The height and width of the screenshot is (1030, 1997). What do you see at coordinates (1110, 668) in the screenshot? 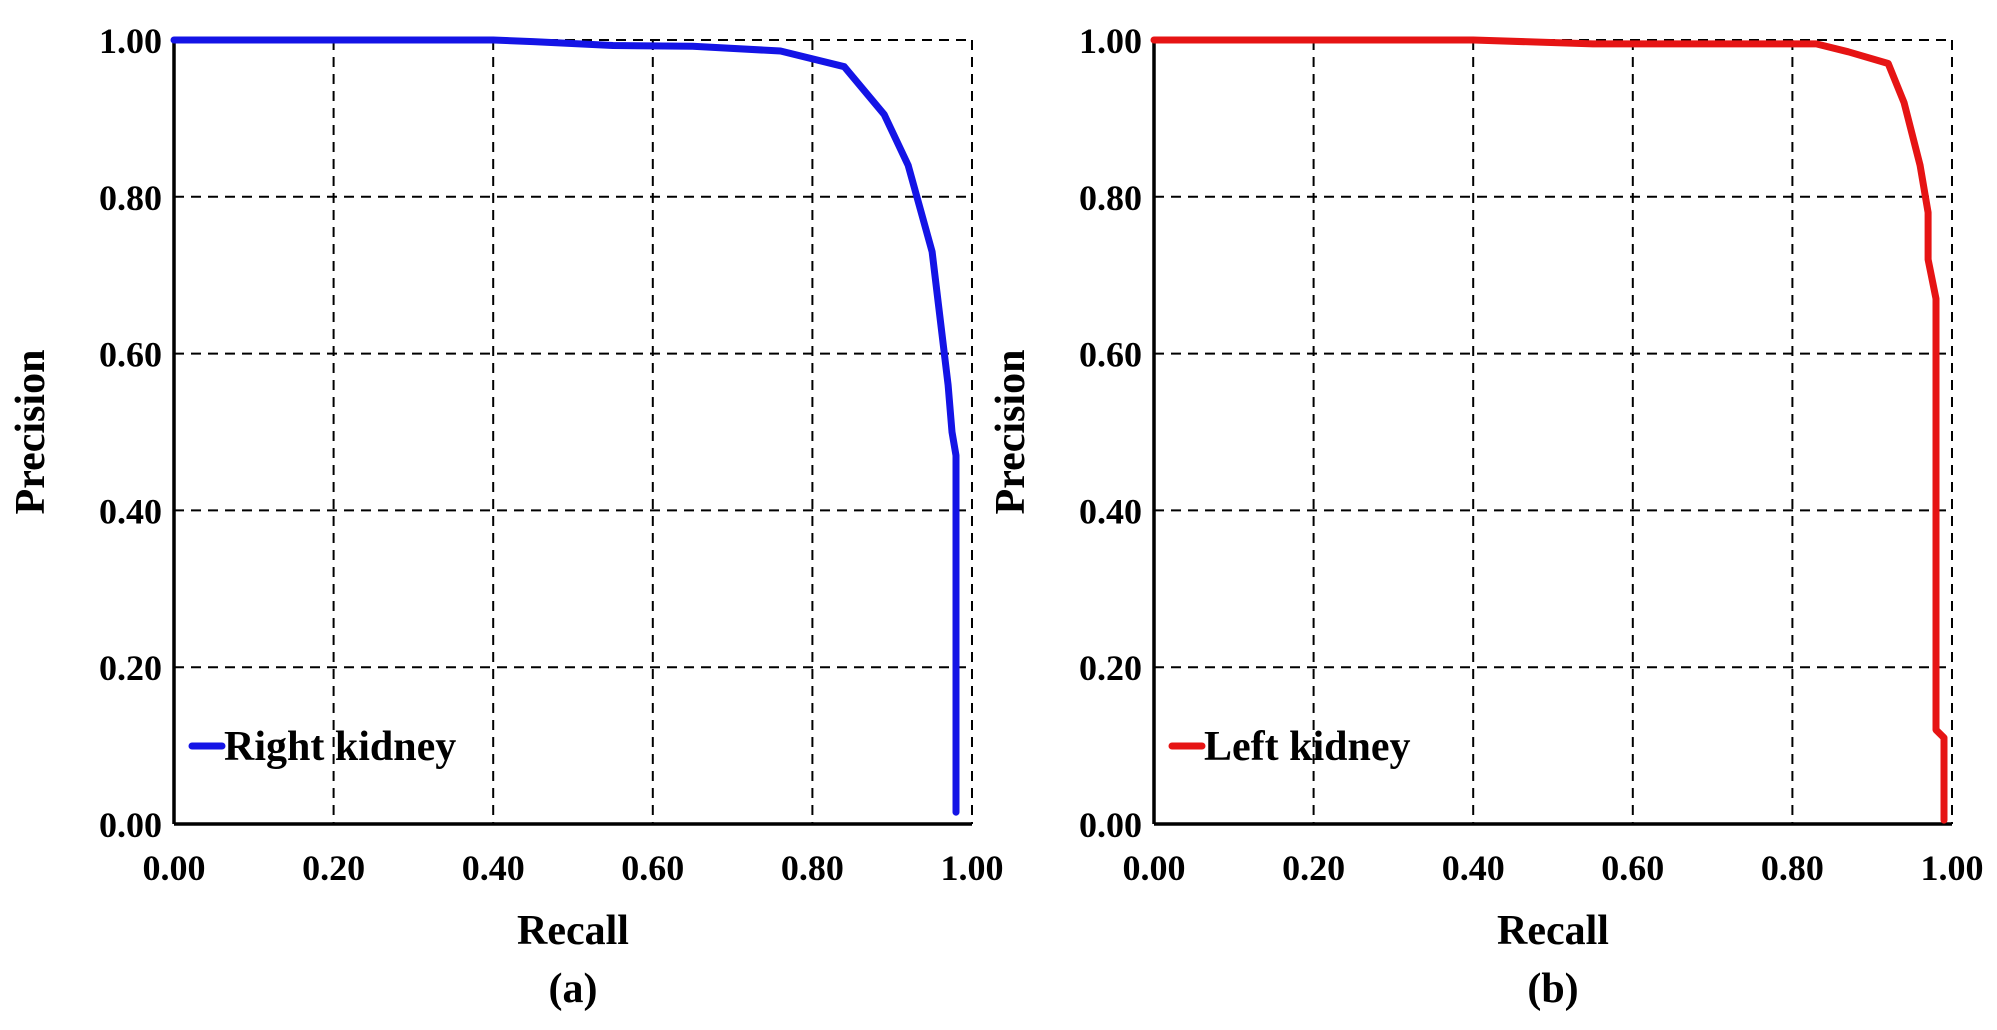
I see `chart-b-y-tick-label: 0.20` at bounding box center [1110, 668].